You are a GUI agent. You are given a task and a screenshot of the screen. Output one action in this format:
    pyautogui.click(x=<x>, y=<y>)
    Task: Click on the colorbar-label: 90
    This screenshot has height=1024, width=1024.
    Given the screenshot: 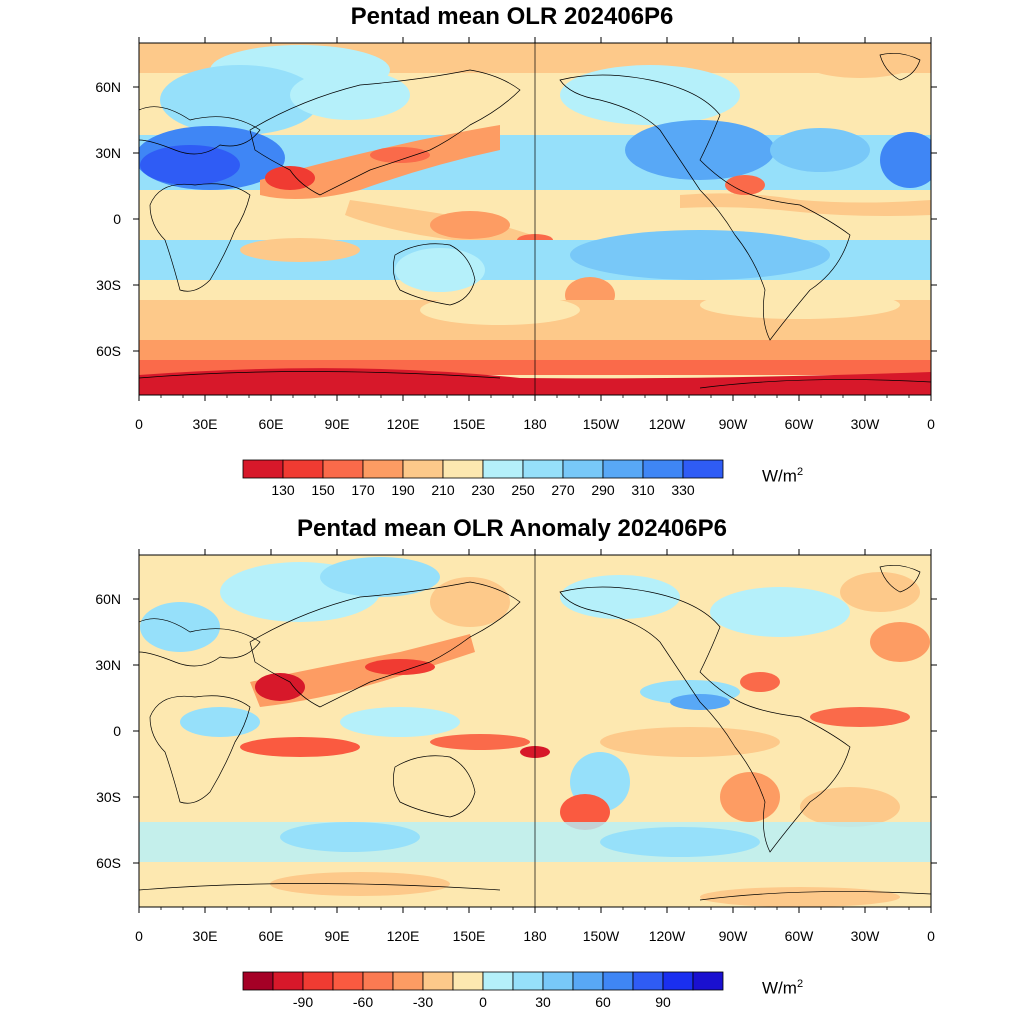 What is the action you would take?
    pyautogui.click(x=663, y=1002)
    